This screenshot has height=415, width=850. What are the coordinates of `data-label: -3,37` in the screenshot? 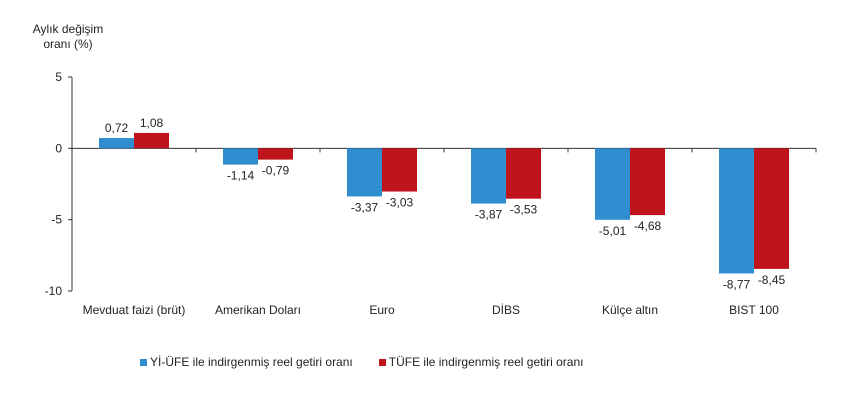 It's located at (365, 207).